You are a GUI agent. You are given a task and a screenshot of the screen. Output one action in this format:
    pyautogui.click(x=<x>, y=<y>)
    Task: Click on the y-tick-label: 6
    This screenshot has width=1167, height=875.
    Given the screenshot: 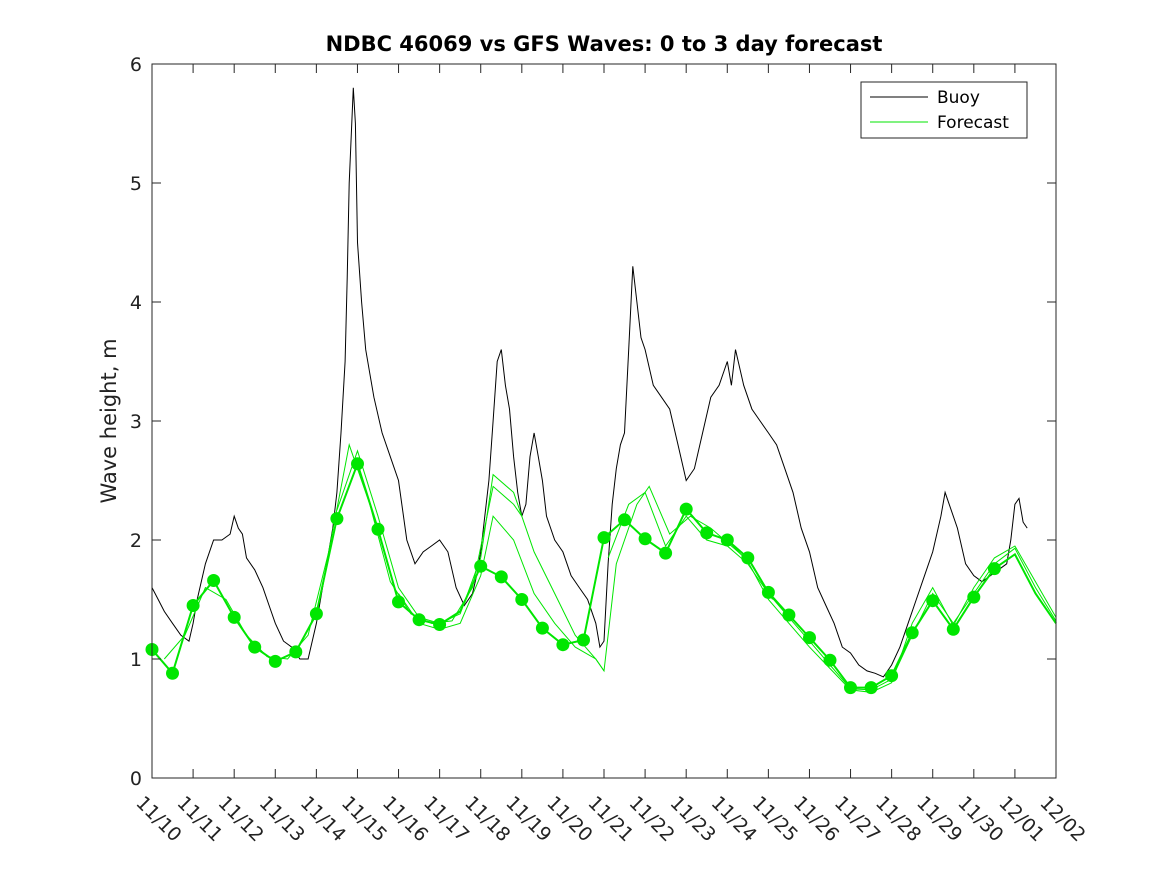 What is the action you would take?
    pyautogui.click(x=136, y=65)
    